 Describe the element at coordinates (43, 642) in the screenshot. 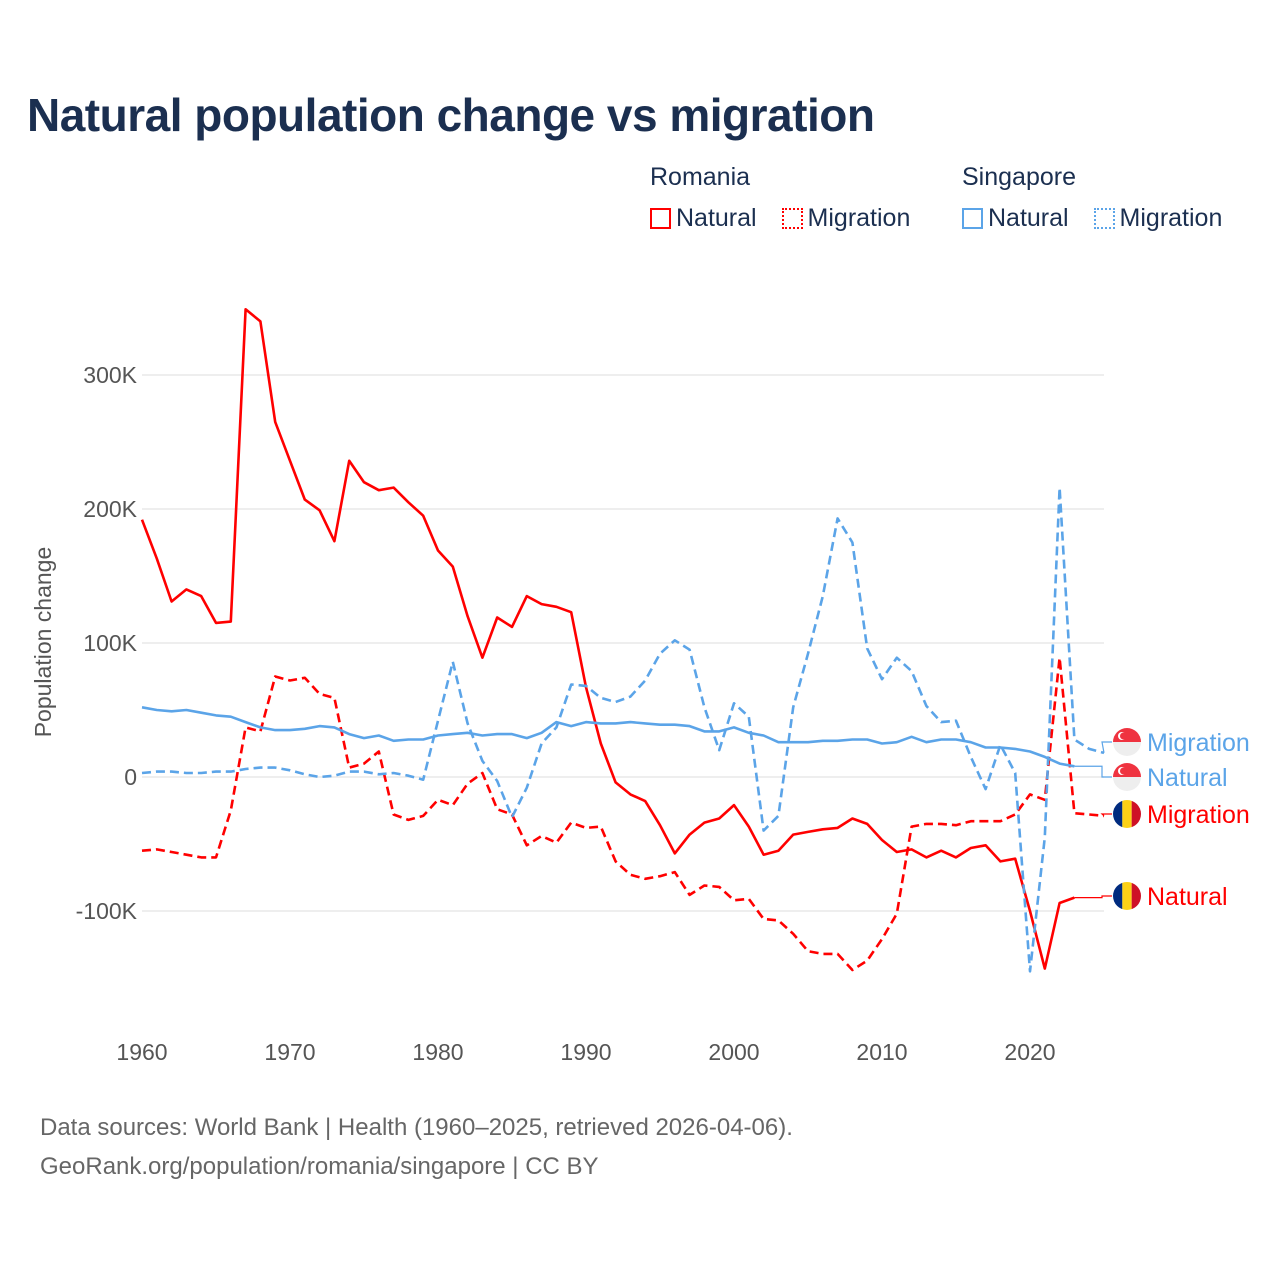

I see `y-axis-label: Population change` at that location.